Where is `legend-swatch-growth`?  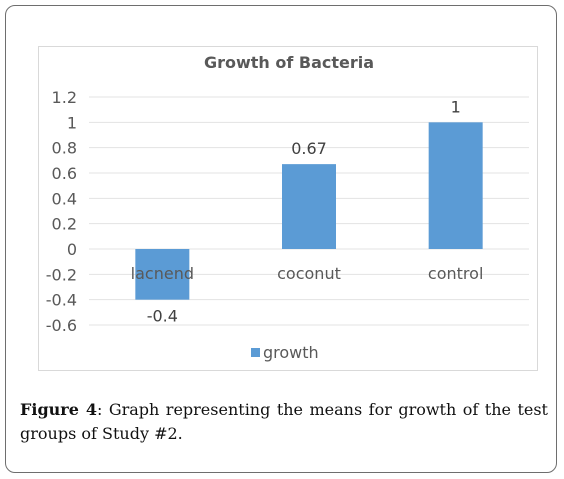 legend-swatch-growth is located at coordinates (255, 352).